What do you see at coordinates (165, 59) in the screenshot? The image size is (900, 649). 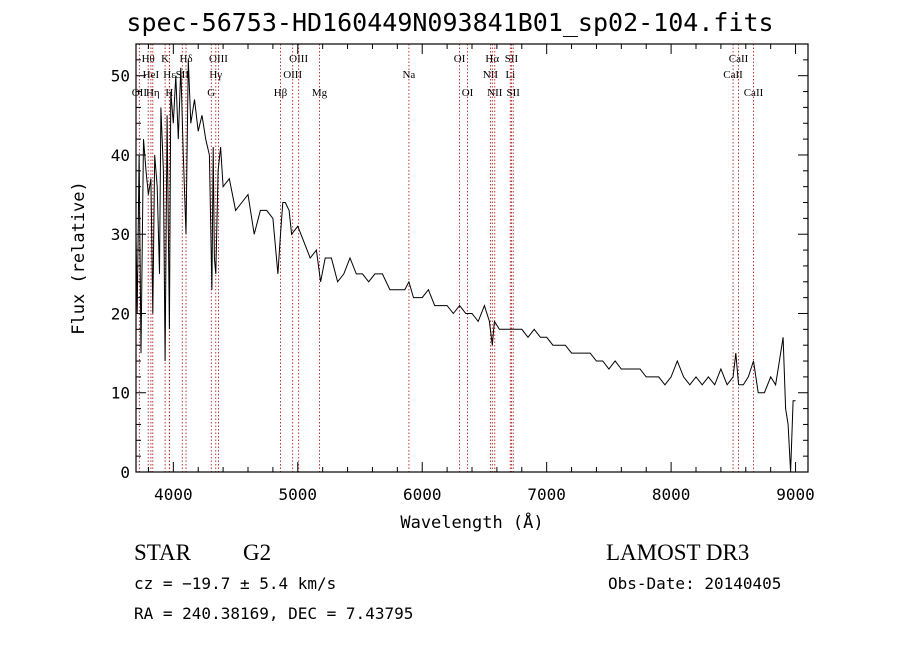 I see `marker-label: K` at bounding box center [165, 59].